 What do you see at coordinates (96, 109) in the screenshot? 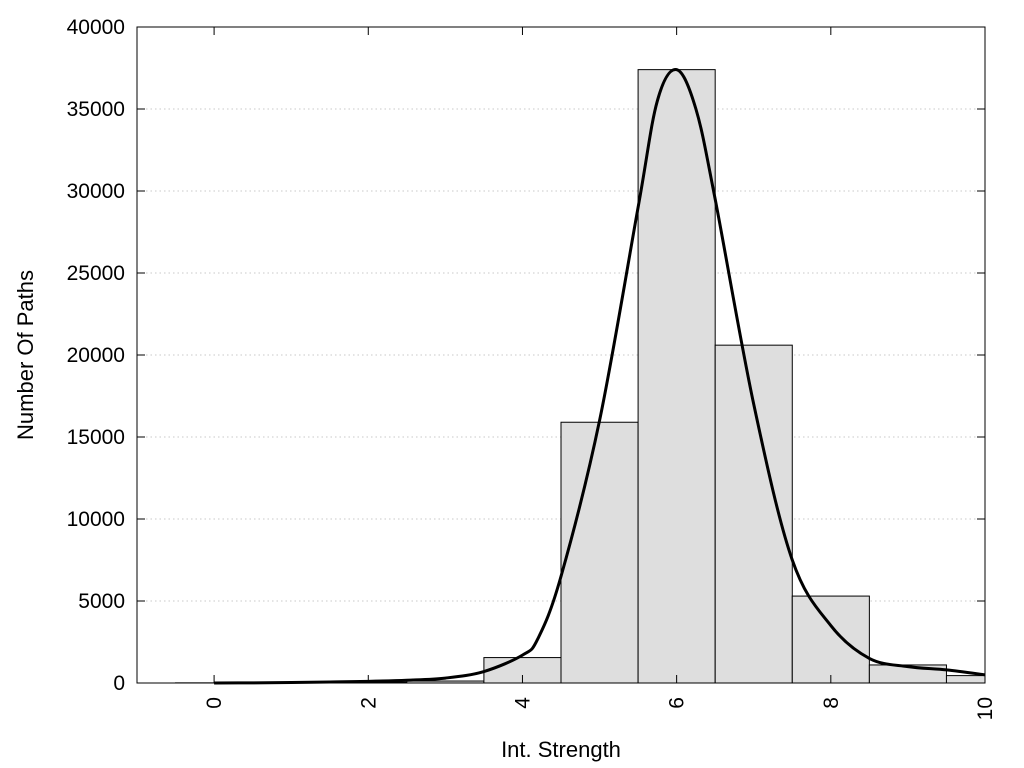
I see `y-tick-label: 35000` at bounding box center [96, 109].